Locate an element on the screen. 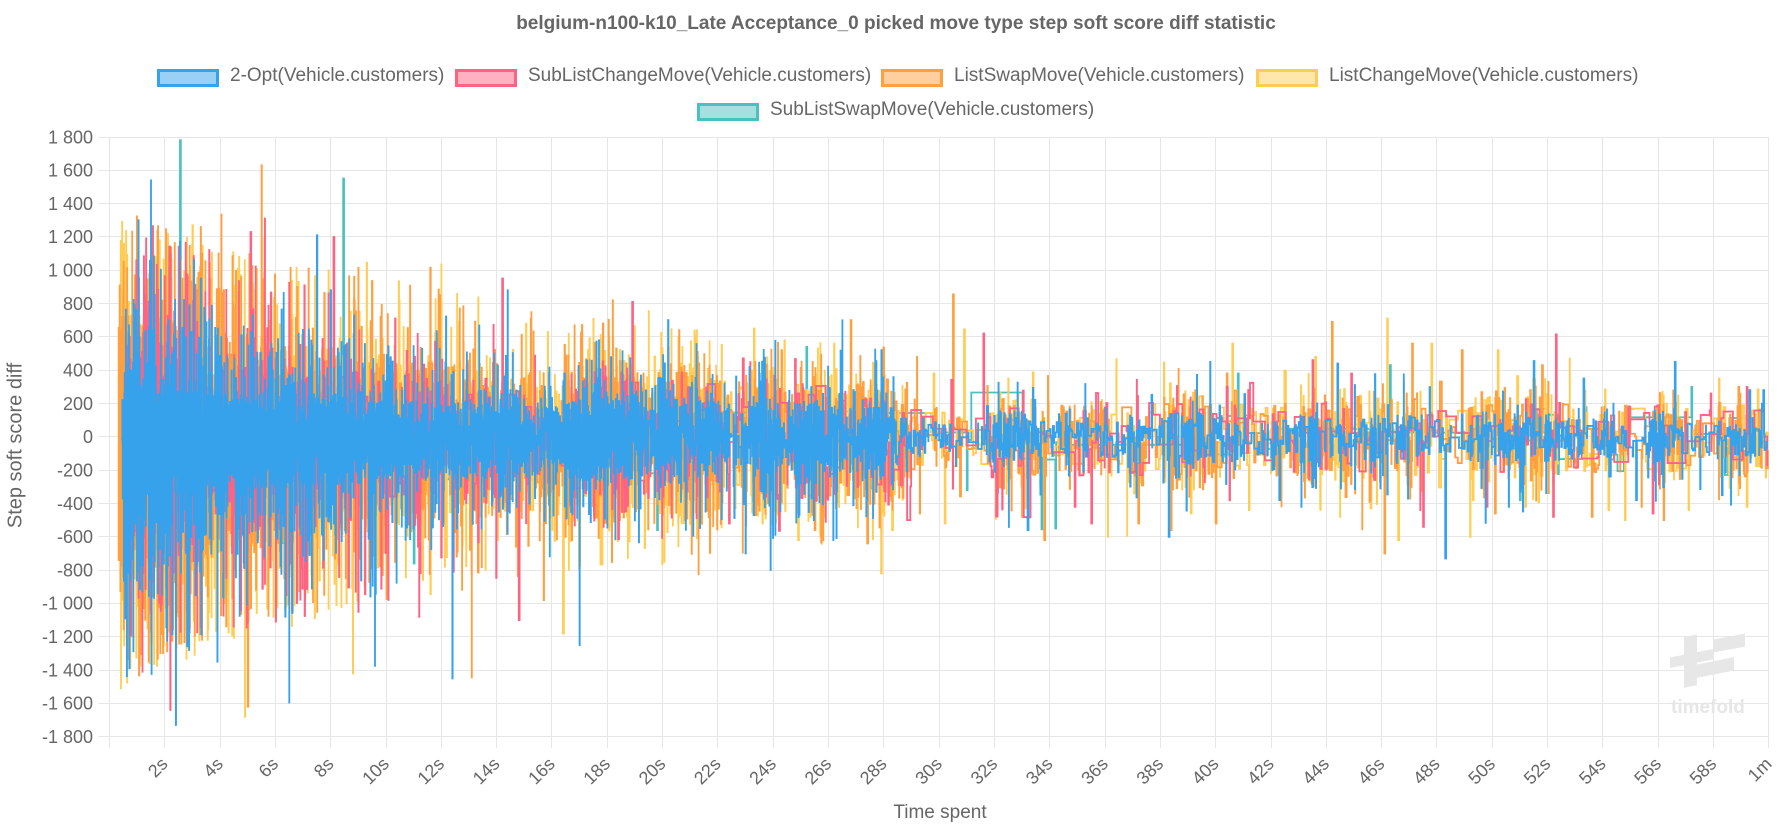  svg-text: 32s is located at coordinates (984, 771).